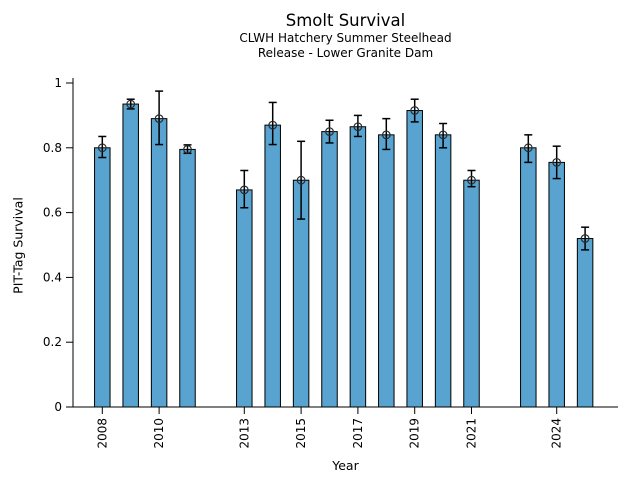 The image size is (640, 480). What do you see at coordinates (471, 293) in the screenshot?
I see `bar-2021` at bounding box center [471, 293].